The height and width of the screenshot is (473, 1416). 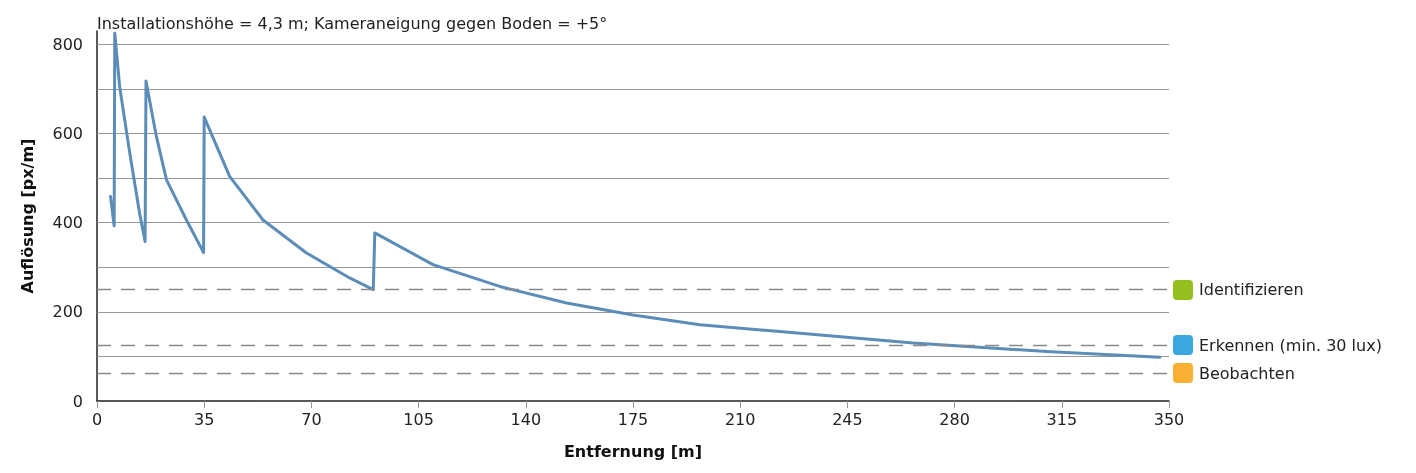 What do you see at coordinates (633, 419) in the screenshot?
I see `x-tick-label: 175` at bounding box center [633, 419].